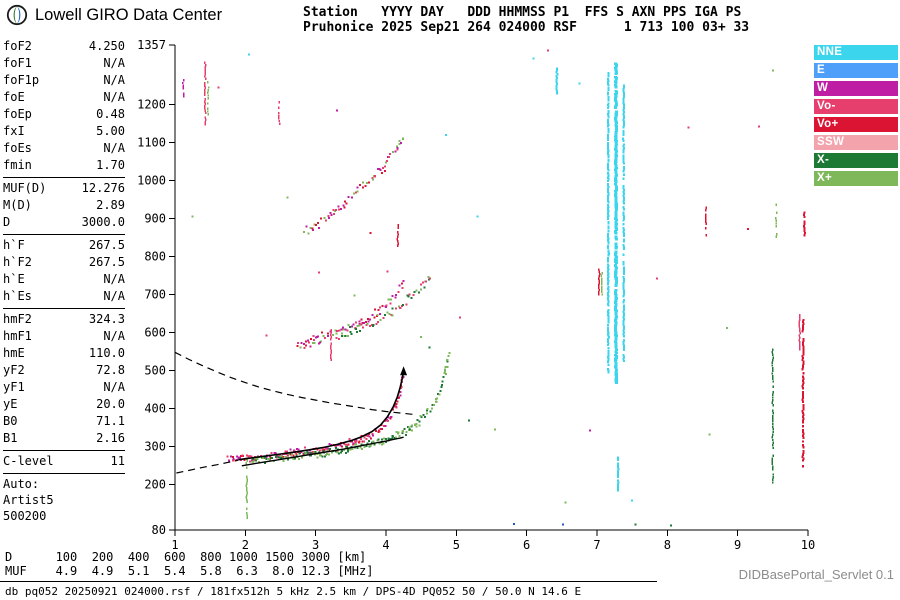 The image size is (900, 600). I want to click on param-label: foEs, so click(17, 148).